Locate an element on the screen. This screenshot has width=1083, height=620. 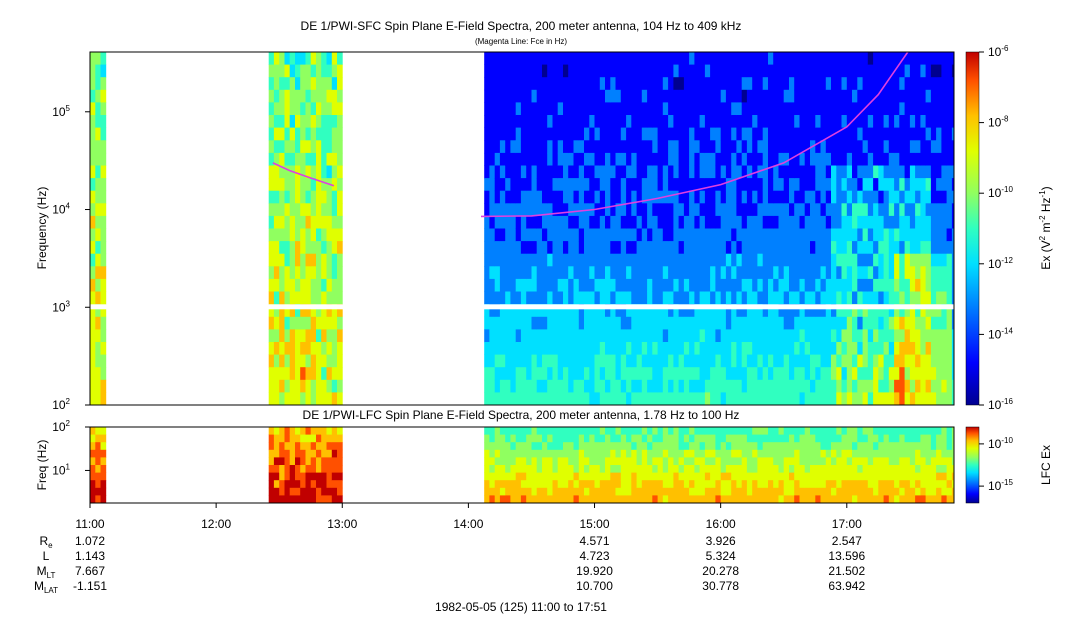
ephemeris-value: 5.324 is located at coordinates (721, 556).